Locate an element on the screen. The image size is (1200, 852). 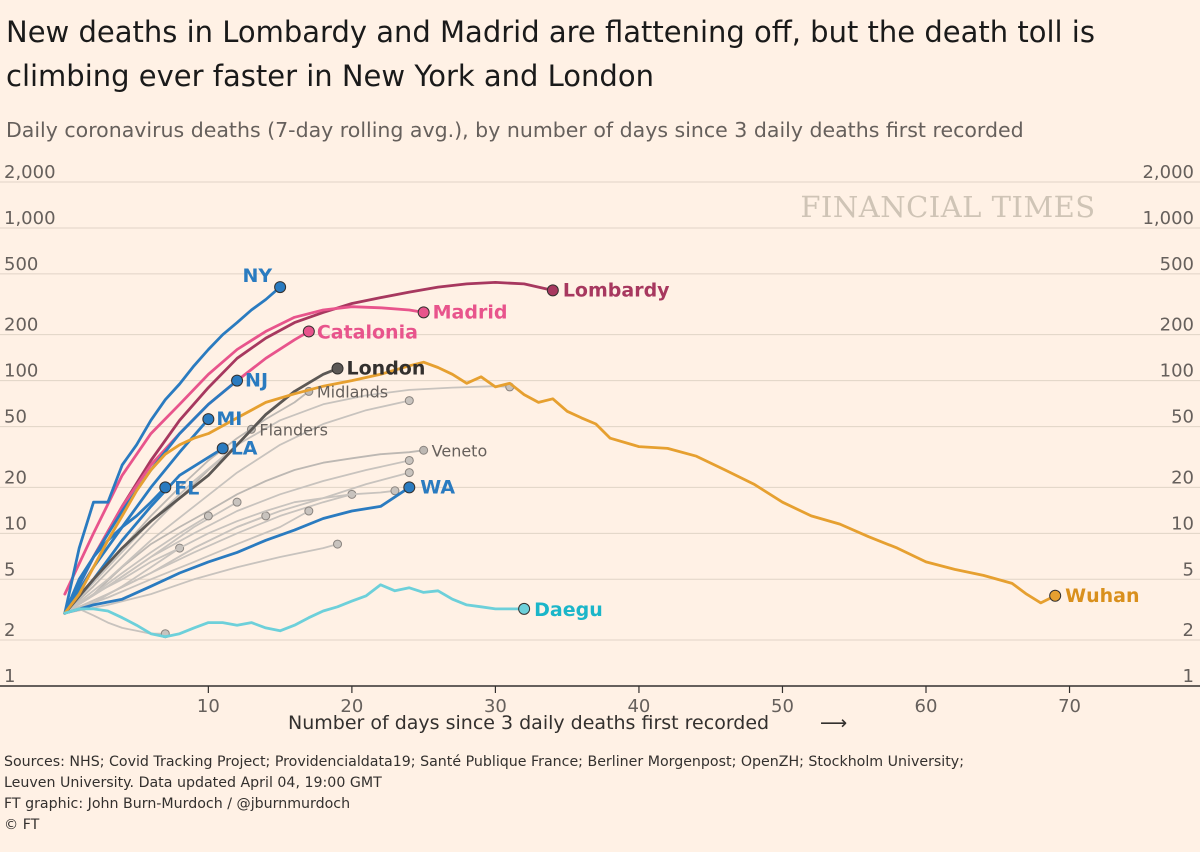
series-endpoint-madrid is located at coordinates (423, 312).